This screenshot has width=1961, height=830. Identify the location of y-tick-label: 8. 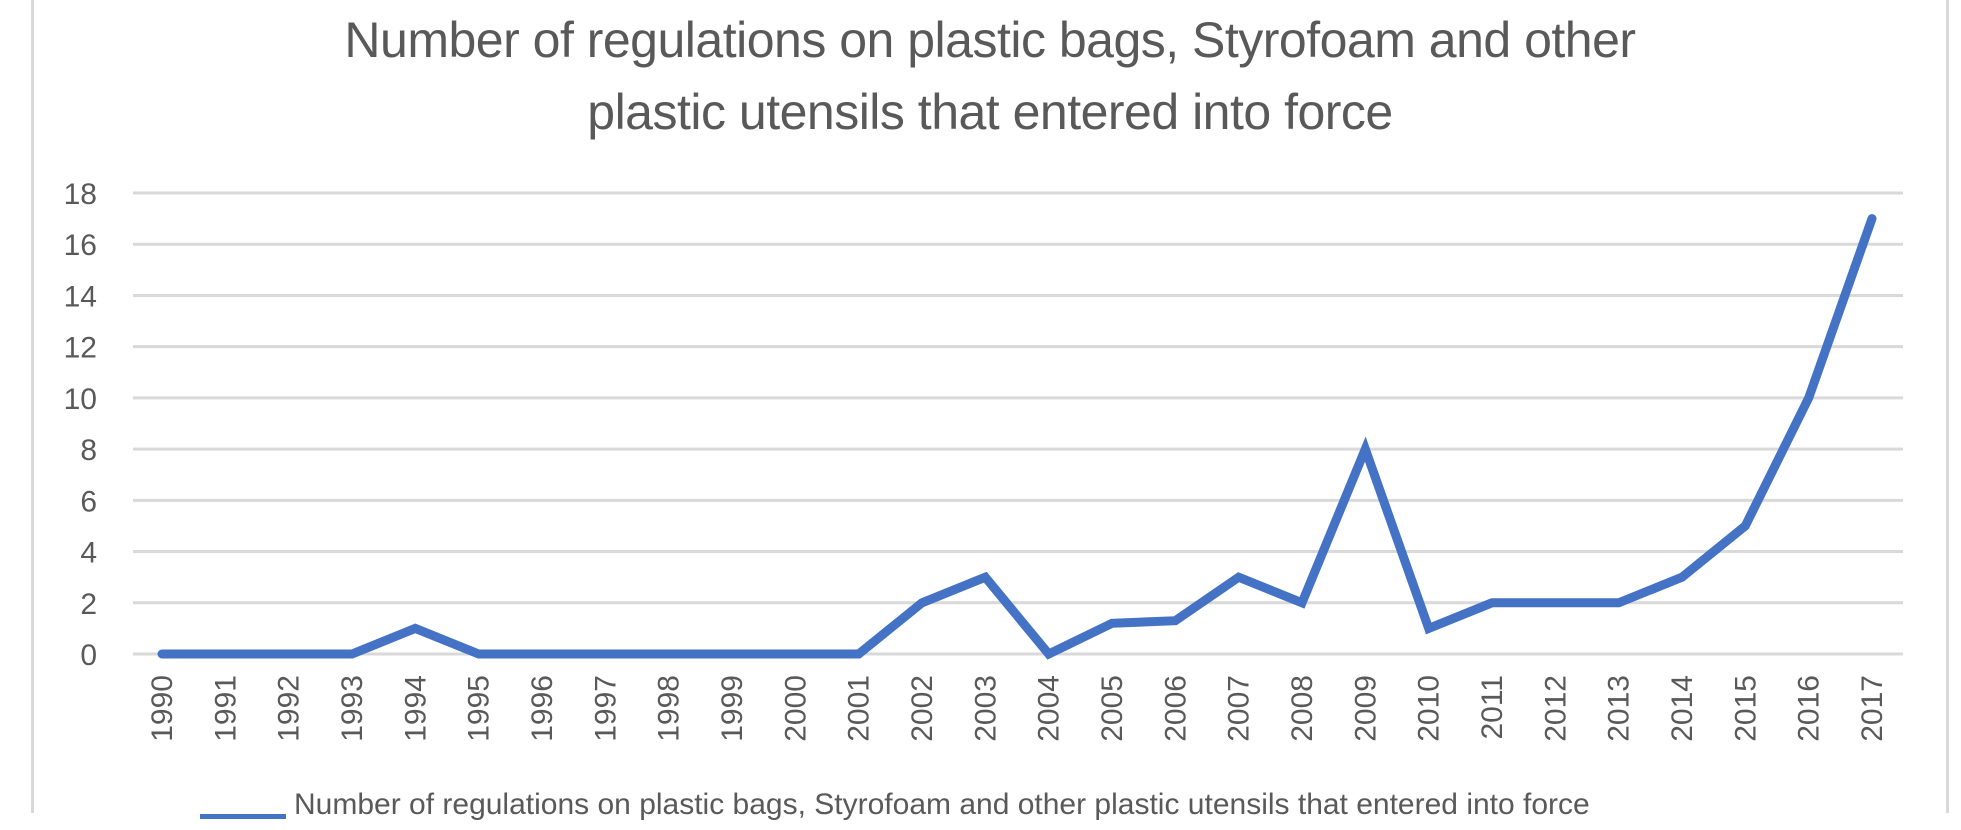
(88, 450).